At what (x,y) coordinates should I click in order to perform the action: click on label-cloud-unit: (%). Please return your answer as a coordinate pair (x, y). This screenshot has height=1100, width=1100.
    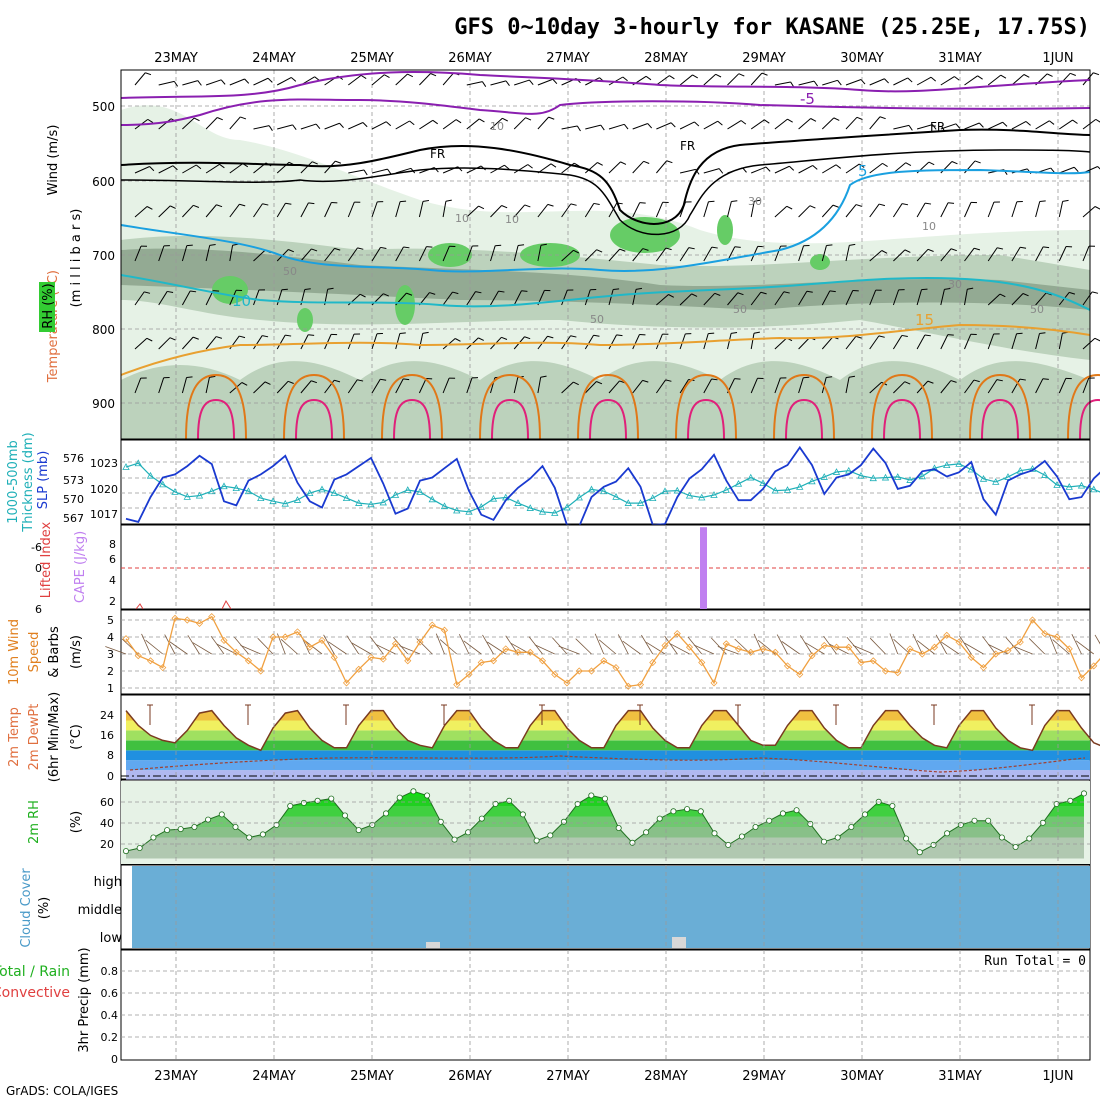
    Looking at the image, I should click on (44, 908).